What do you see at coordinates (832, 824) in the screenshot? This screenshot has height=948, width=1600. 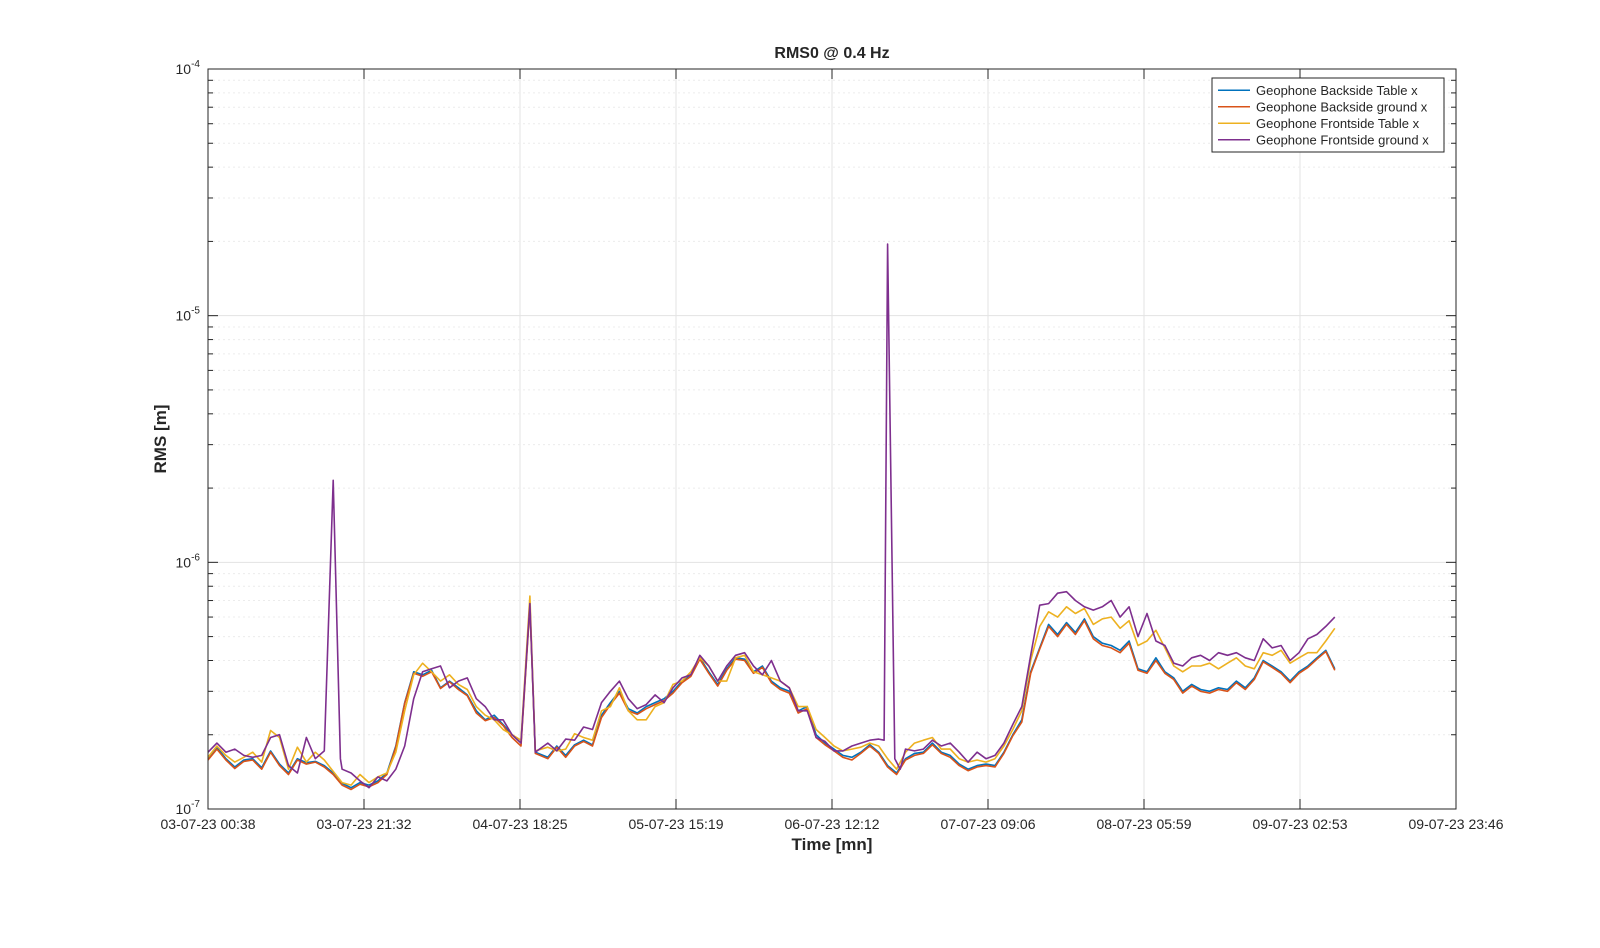 I see `x-tick-label: 06-07-23 12:12` at bounding box center [832, 824].